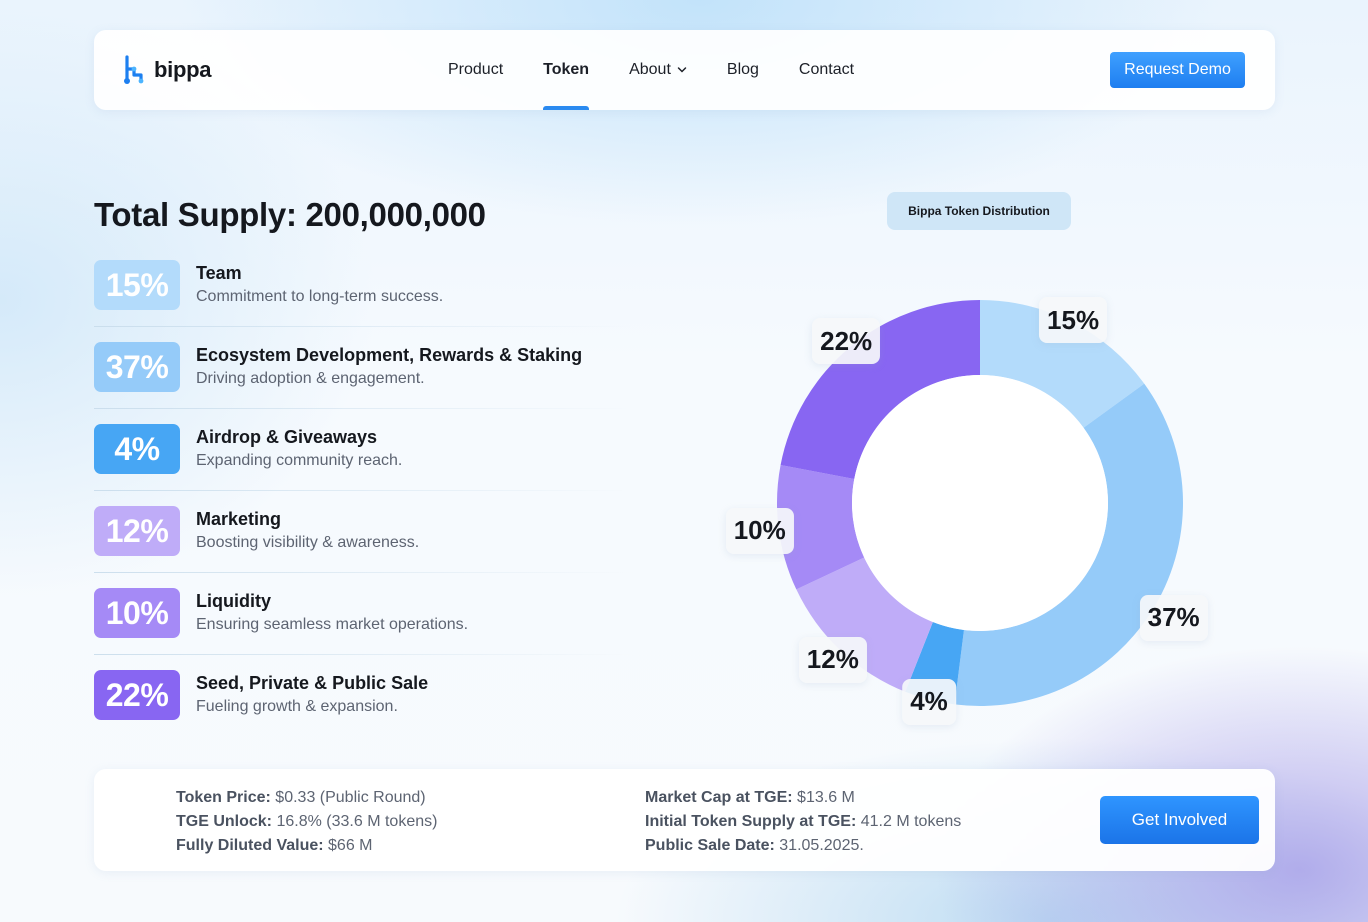  What do you see at coordinates (219, 273) in the screenshot?
I see `allocation-name: Team` at bounding box center [219, 273].